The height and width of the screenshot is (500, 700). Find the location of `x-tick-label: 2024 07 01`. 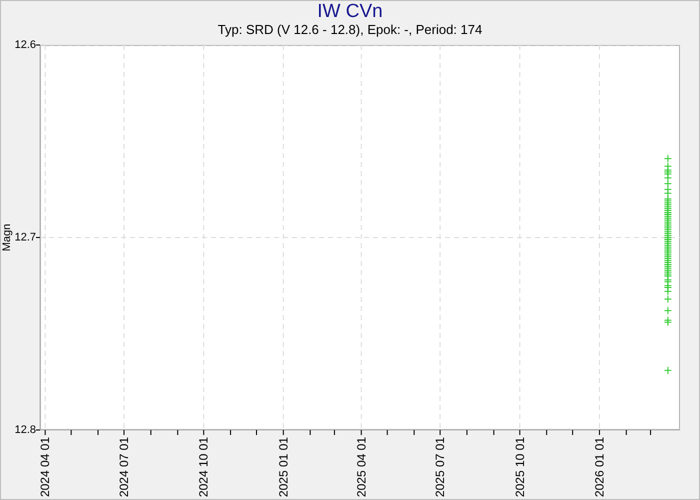

x-tick-label: 2024 07 01 is located at coordinates (124, 467).